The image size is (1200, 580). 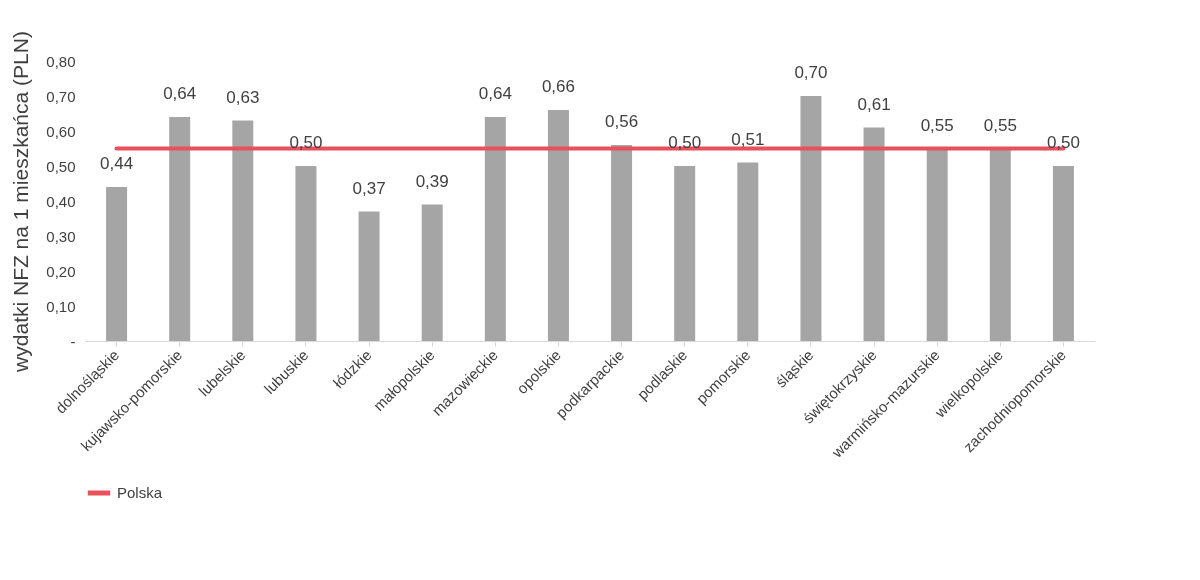 I want to click on y-tick-label: 0,10, so click(x=61, y=306).